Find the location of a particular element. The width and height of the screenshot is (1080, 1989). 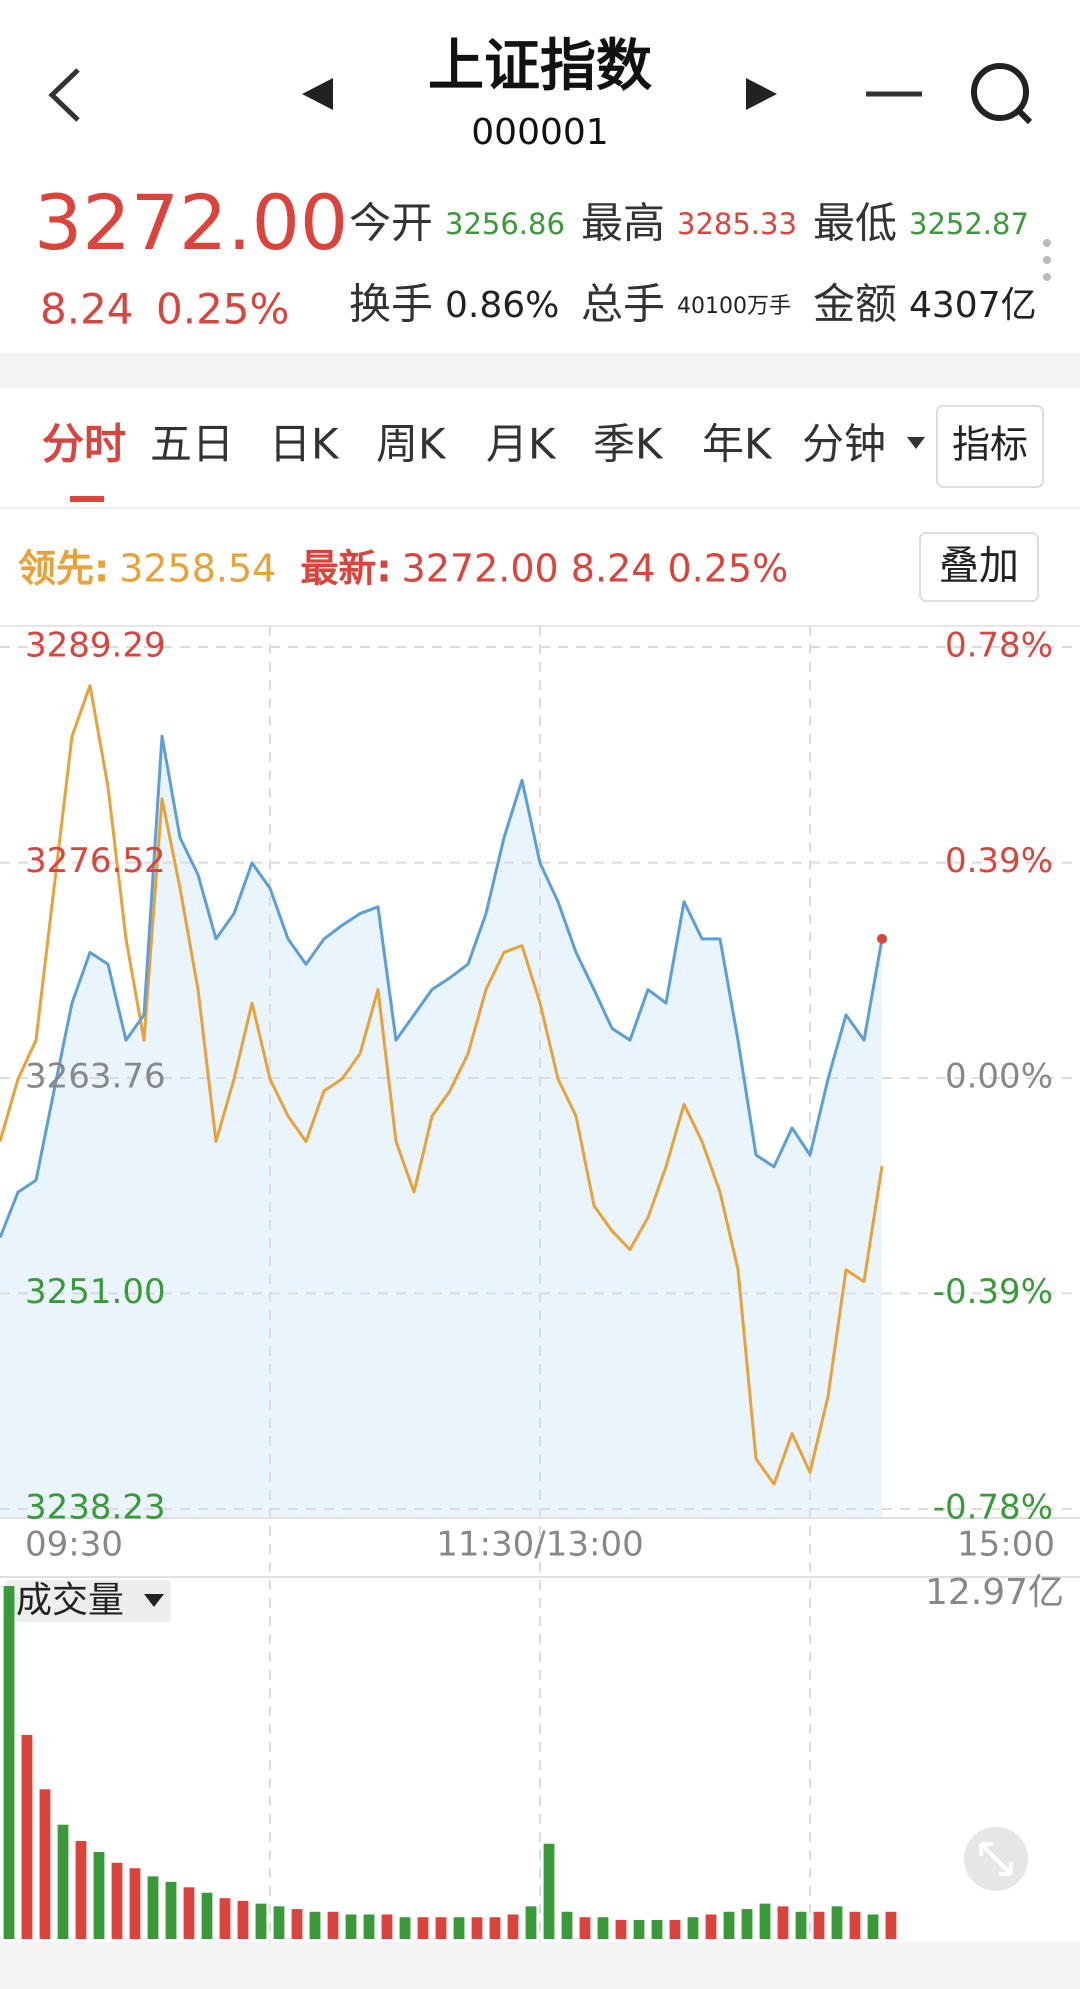

volume-dropdown is located at coordinates (154, 1600).